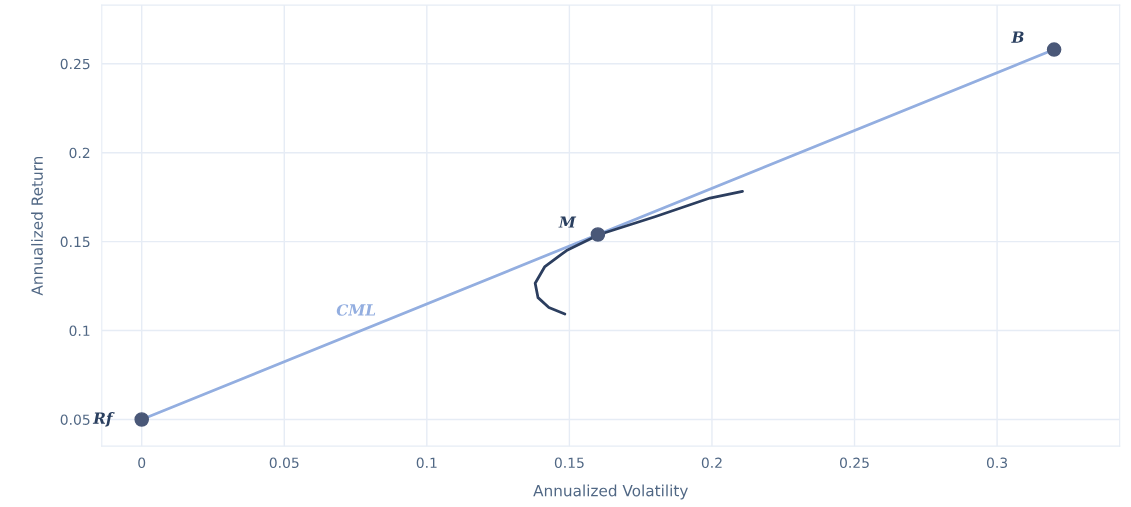  I want to click on y-axis-title: Annualized Return, so click(37, 226).